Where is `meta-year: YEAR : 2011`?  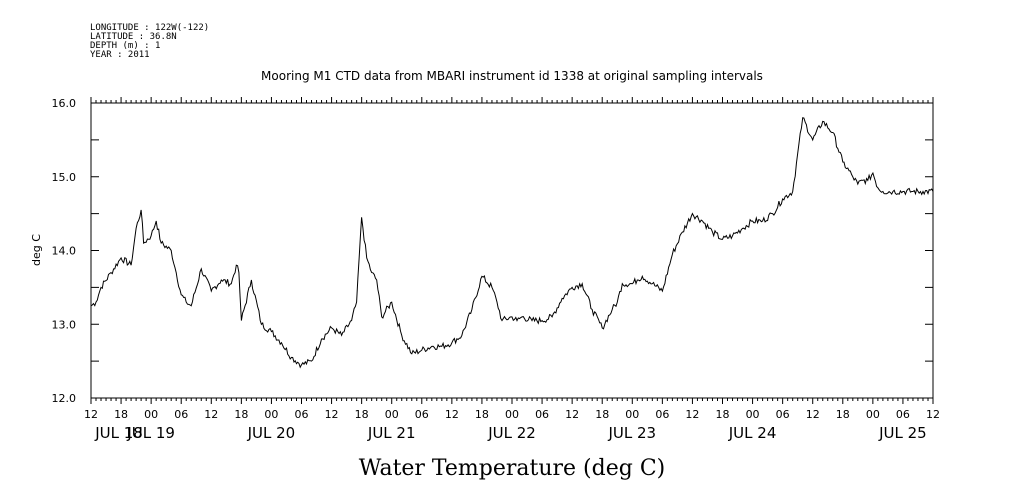 meta-year: YEAR : 2011 is located at coordinates (120, 55).